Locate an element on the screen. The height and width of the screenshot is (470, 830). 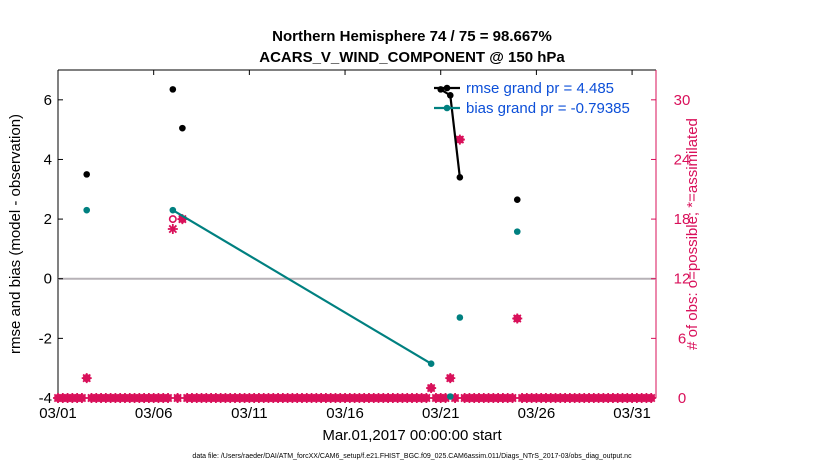
chart-subtitle: ACARS_V_WIND_COMPONENT @ 150 hPa is located at coordinates (412, 57).